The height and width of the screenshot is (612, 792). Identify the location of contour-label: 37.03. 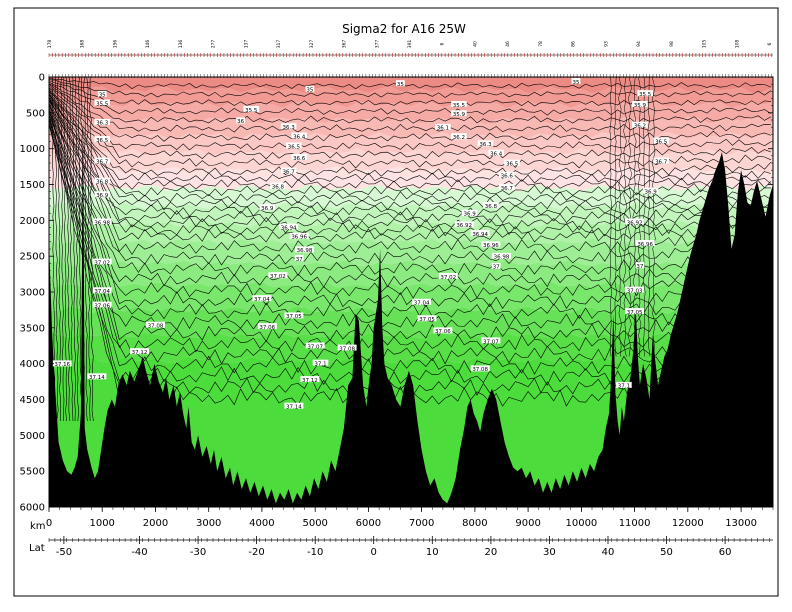
(635, 291).